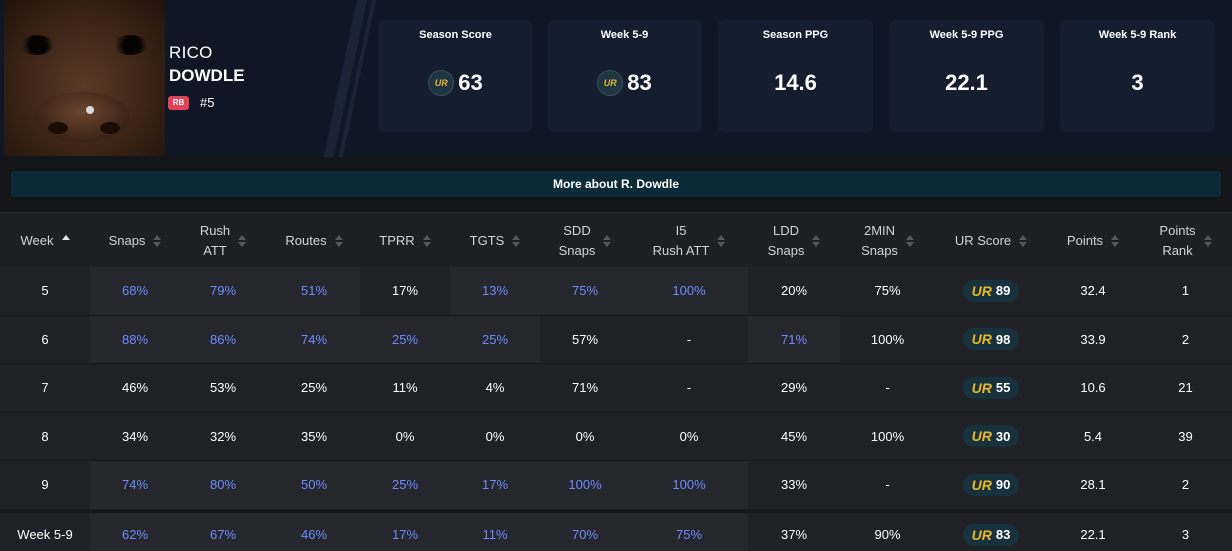 This screenshot has height=551, width=1232. What do you see at coordinates (1093, 339) in the screenshot?
I see `table-cell: 33.9` at bounding box center [1093, 339].